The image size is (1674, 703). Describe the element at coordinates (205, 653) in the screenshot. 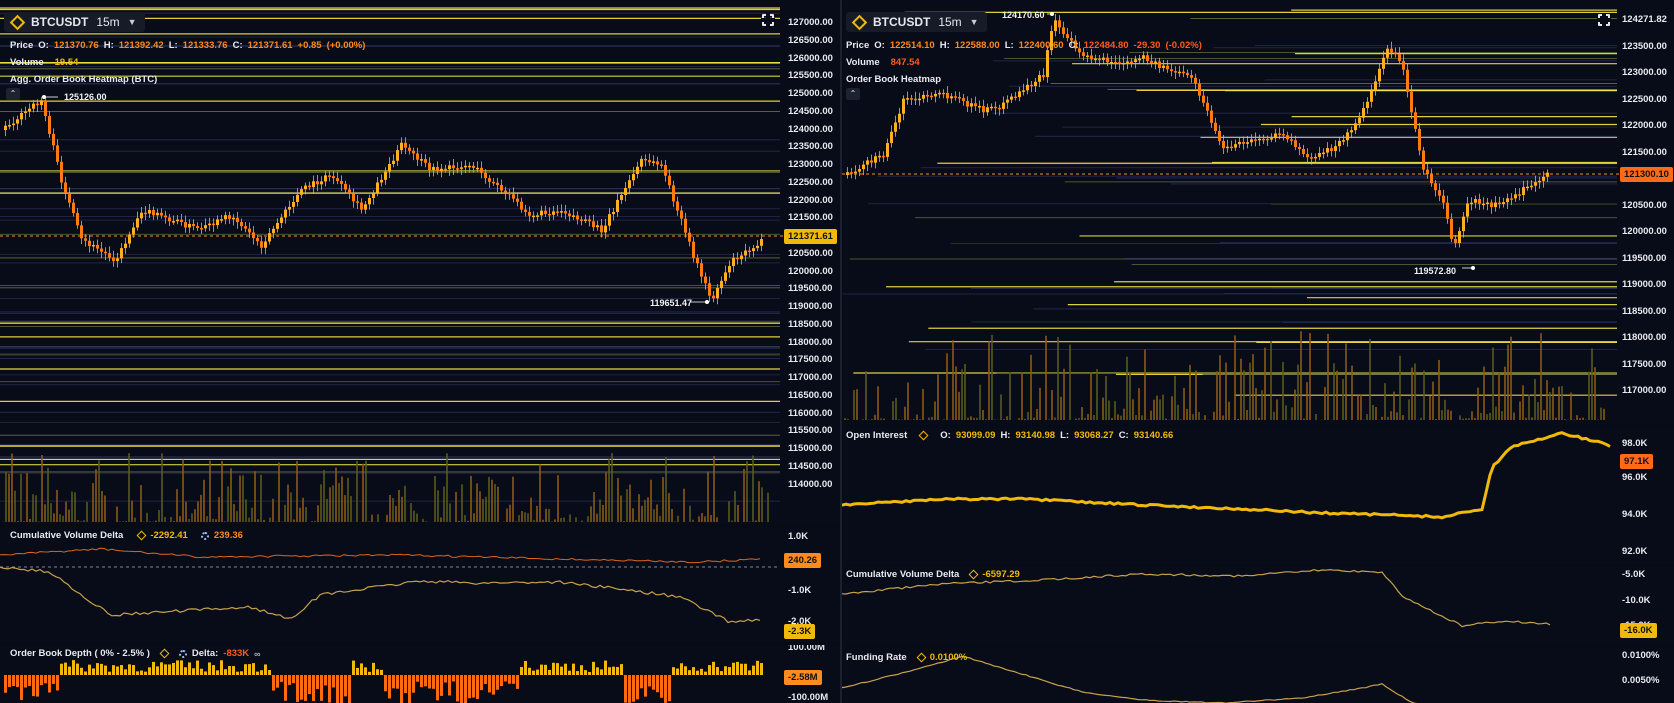

I see `delta-label: Delta:` at that location.